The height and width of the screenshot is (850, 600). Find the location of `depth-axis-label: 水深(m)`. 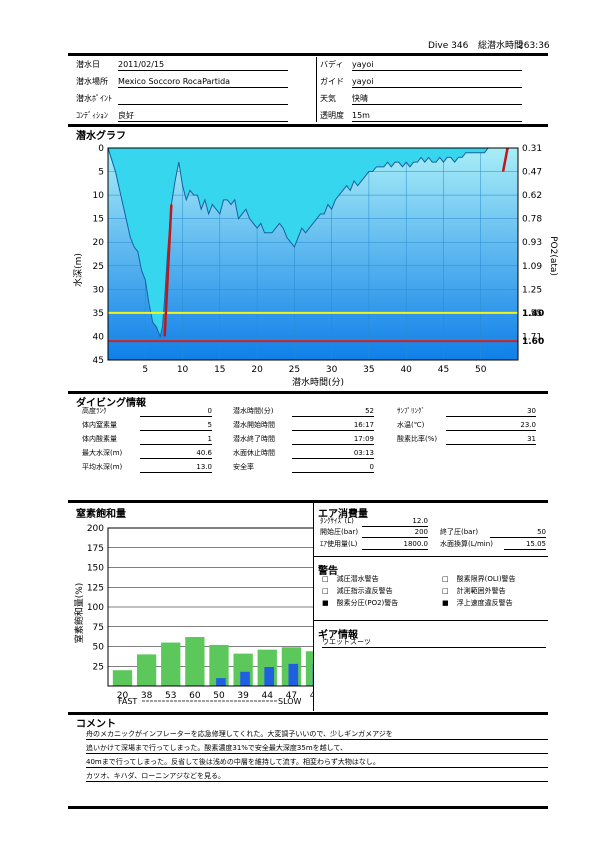

depth-axis-label: 水深(m) is located at coordinates (78, 270).